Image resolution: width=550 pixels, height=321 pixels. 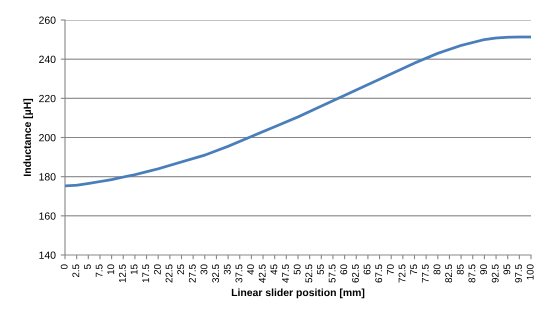 I want to click on y-tick-label: 260, so click(x=47, y=20).